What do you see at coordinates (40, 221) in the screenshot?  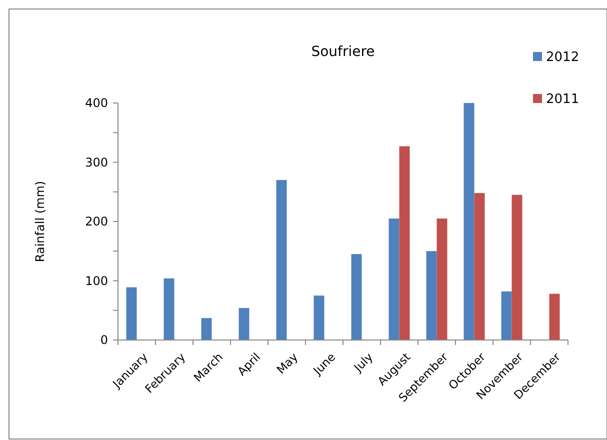 I see `y-axis-title: Rainfall (mm)` at bounding box center [40, 221].